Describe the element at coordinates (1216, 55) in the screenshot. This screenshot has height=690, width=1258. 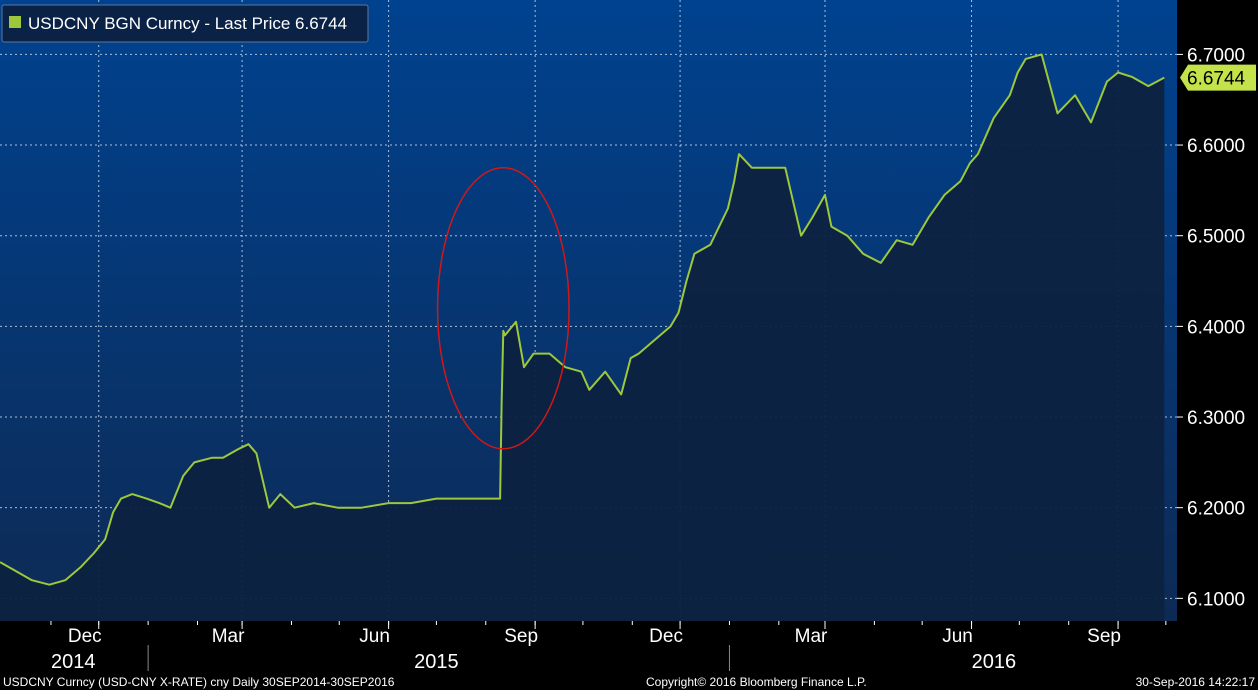
I see `y-tick-label: 6.7000` at that location.